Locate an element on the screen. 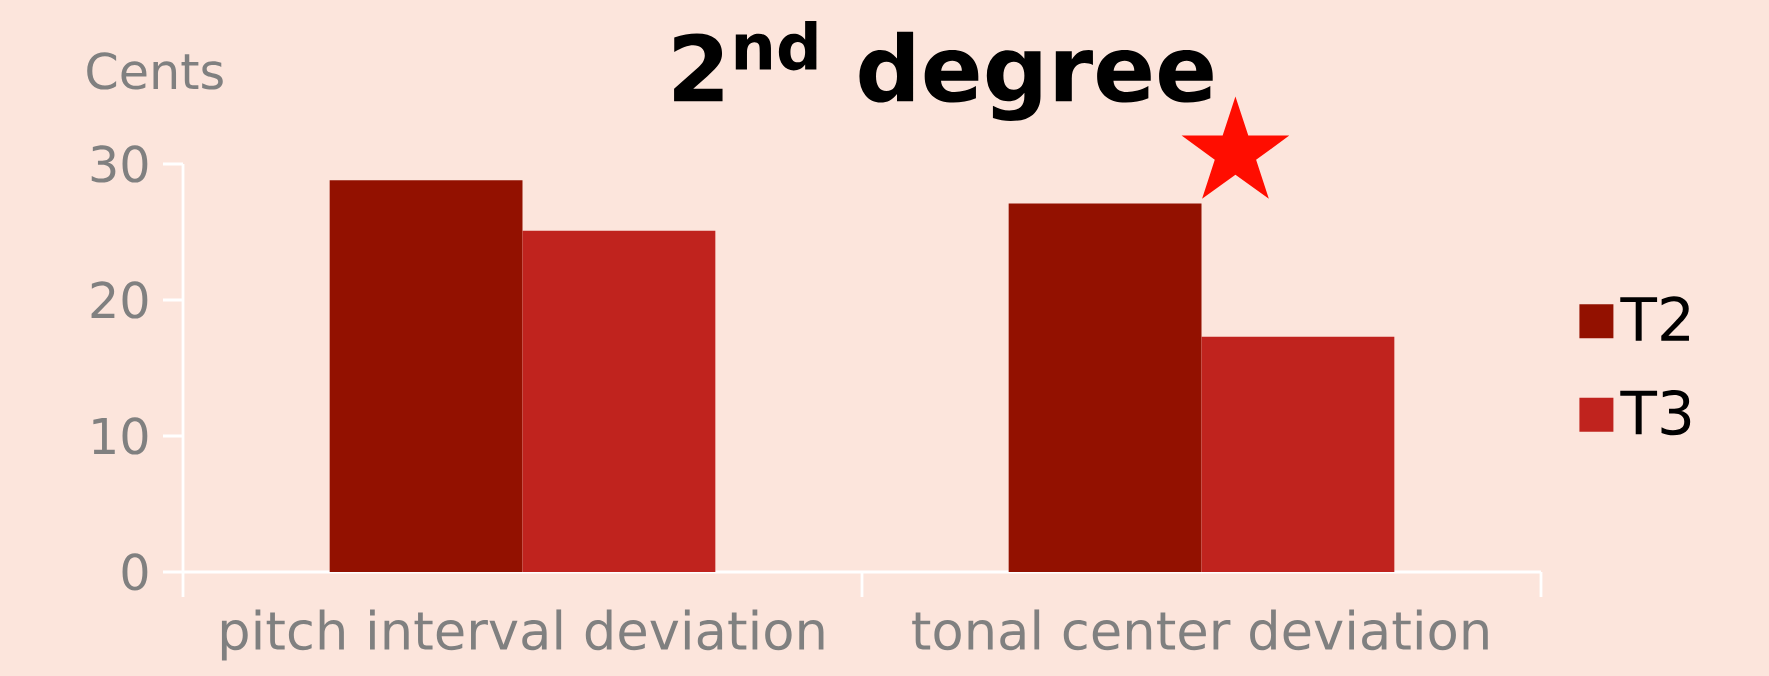 This screenshot has height=676, width=1769. y-tick-label: 20 is located at coordinates (119, 300).